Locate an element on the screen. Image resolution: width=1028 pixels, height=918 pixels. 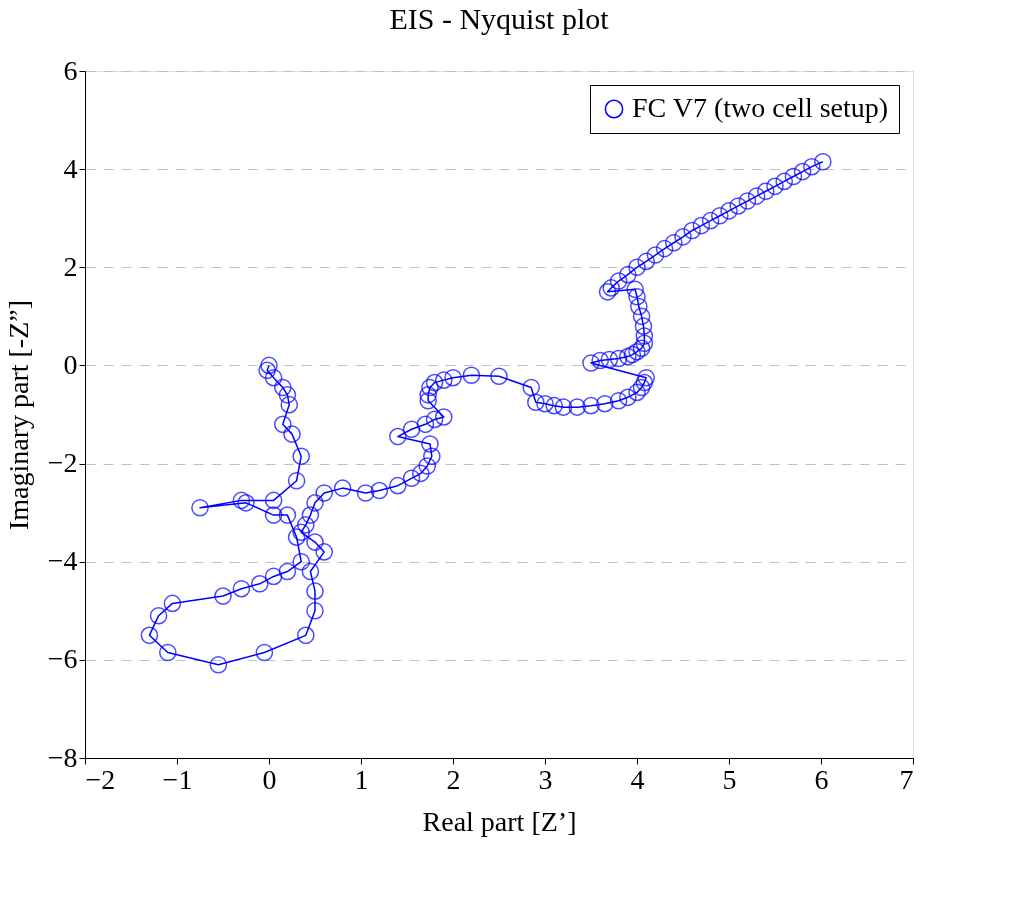
x-tick-label: 0 is located at coordinates (269, 779).